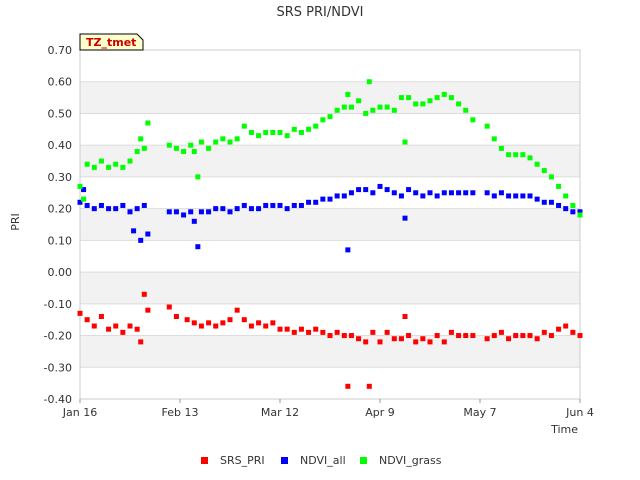 This screenshot has height=480, width=640. What do you see at coordinates (60, 177) in the screenshot?
I see `y-tick-label: 0.30` at bounding box center [60, 177].